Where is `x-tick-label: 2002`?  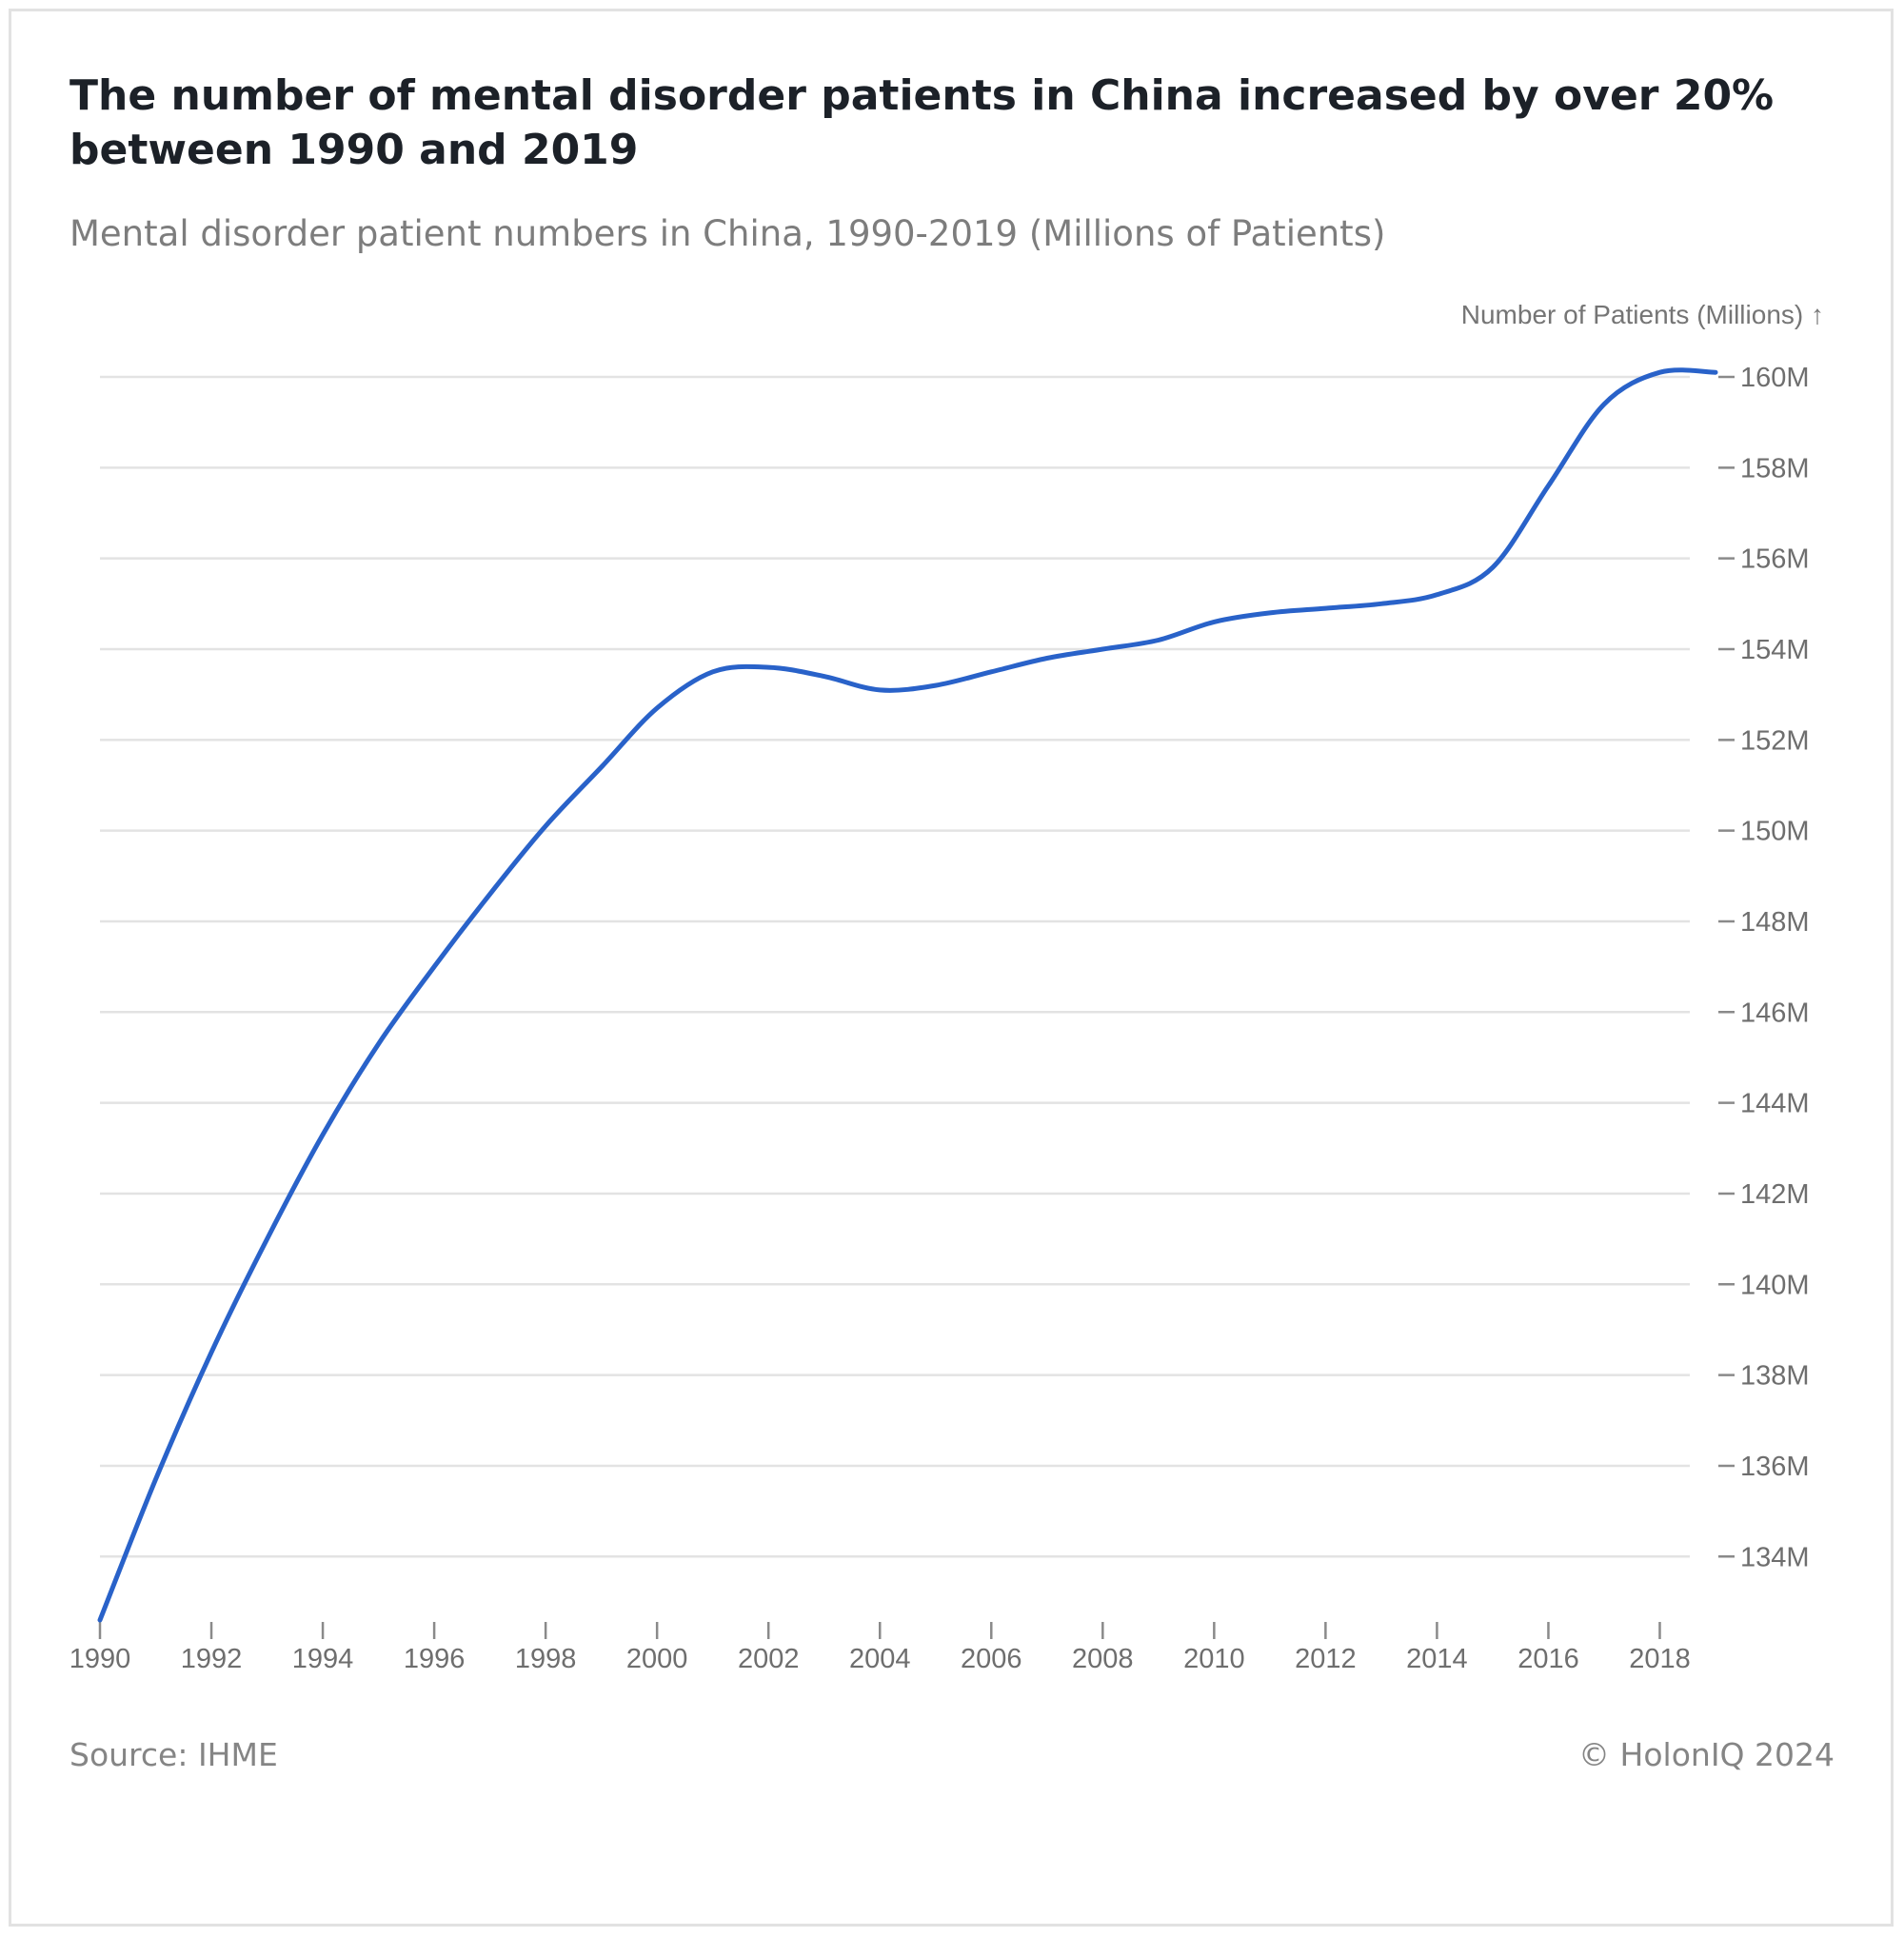 x-tick-label: 2002 is located at coordinates (769, 1659).